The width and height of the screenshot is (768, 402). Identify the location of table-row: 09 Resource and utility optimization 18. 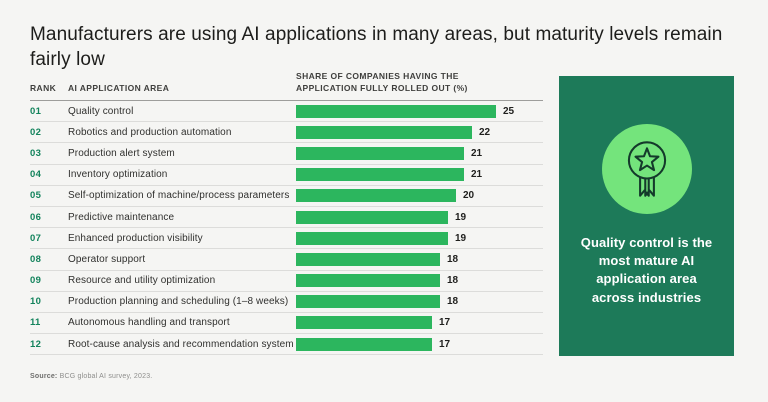
(286, 281).